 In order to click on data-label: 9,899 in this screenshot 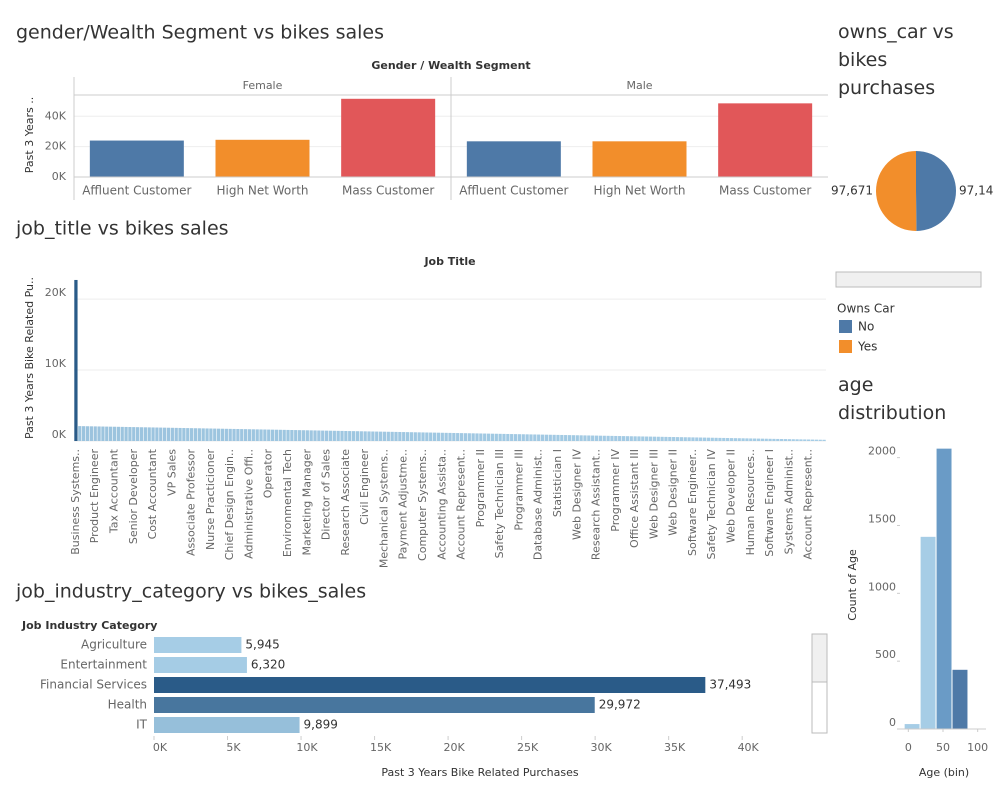, I will do `click(321, 725)`.